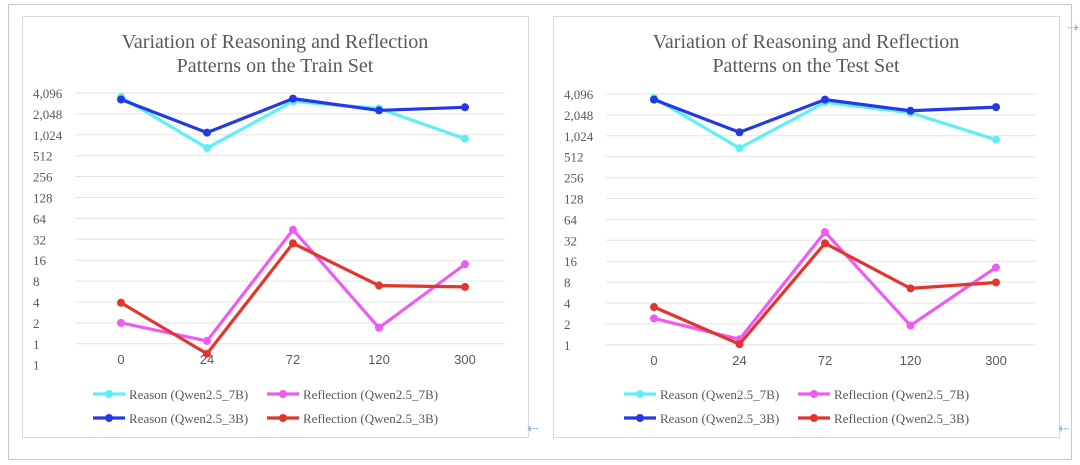 The width and height of the screenshot is (1080, 465). Describe the element at coordinates (825, 293) in the screenshot. I see `series-line` at that location.